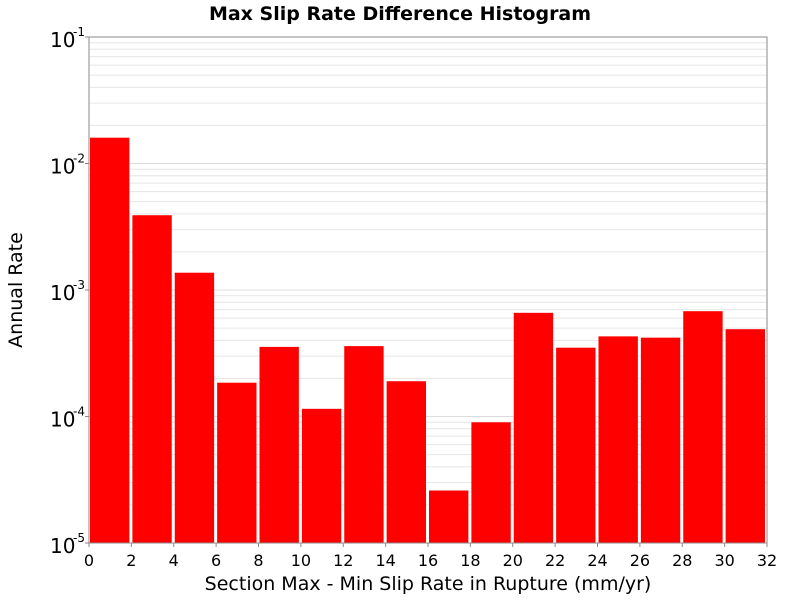  Describe the element at coordinates (400, 14) in the screenshot. I see `chart-title: Max Slip Rate Difference Histogram` at that location.